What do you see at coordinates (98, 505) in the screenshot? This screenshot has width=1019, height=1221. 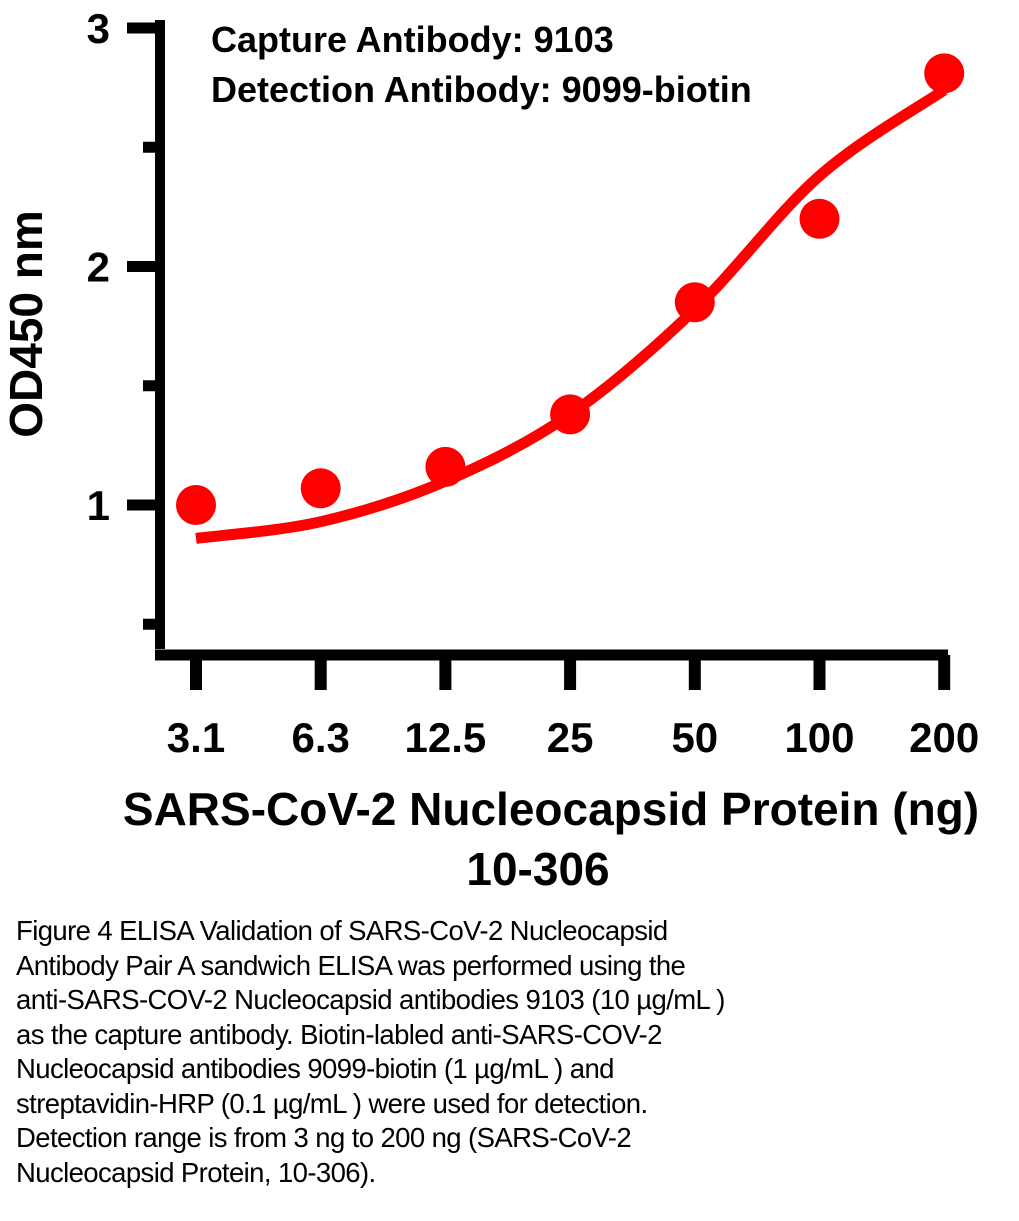 I see `y-tick-label: 1` at bounding box center [98, 505].